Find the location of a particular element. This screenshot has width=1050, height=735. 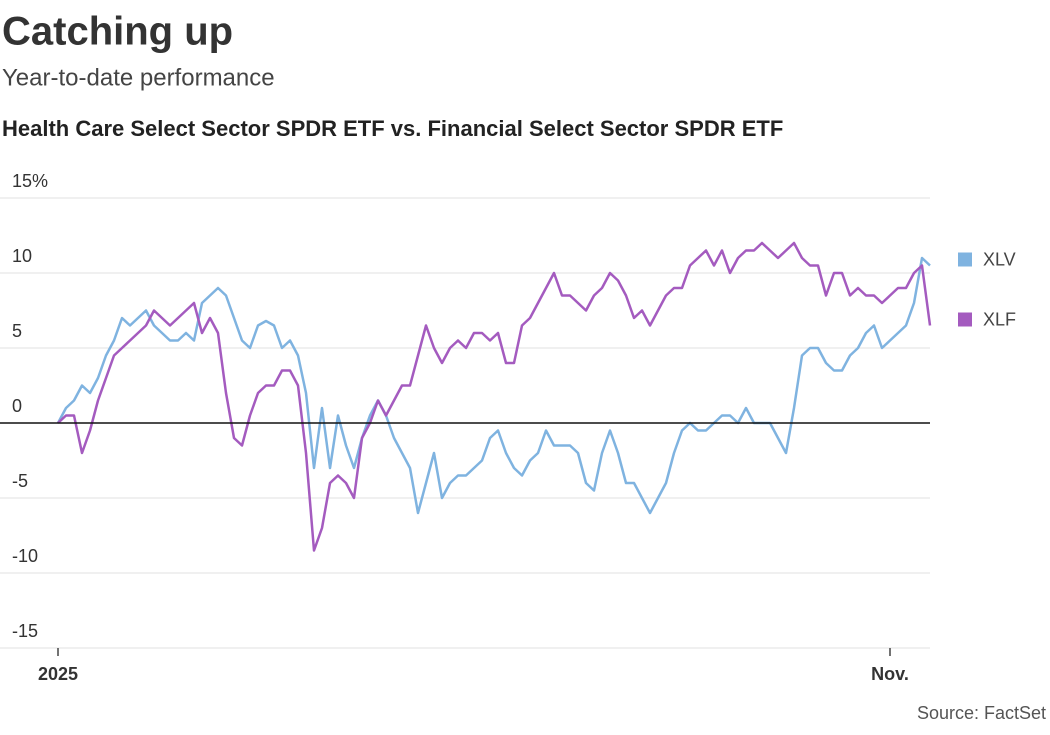

x-tick-label: 2025 is located at coordinates (58, 674).